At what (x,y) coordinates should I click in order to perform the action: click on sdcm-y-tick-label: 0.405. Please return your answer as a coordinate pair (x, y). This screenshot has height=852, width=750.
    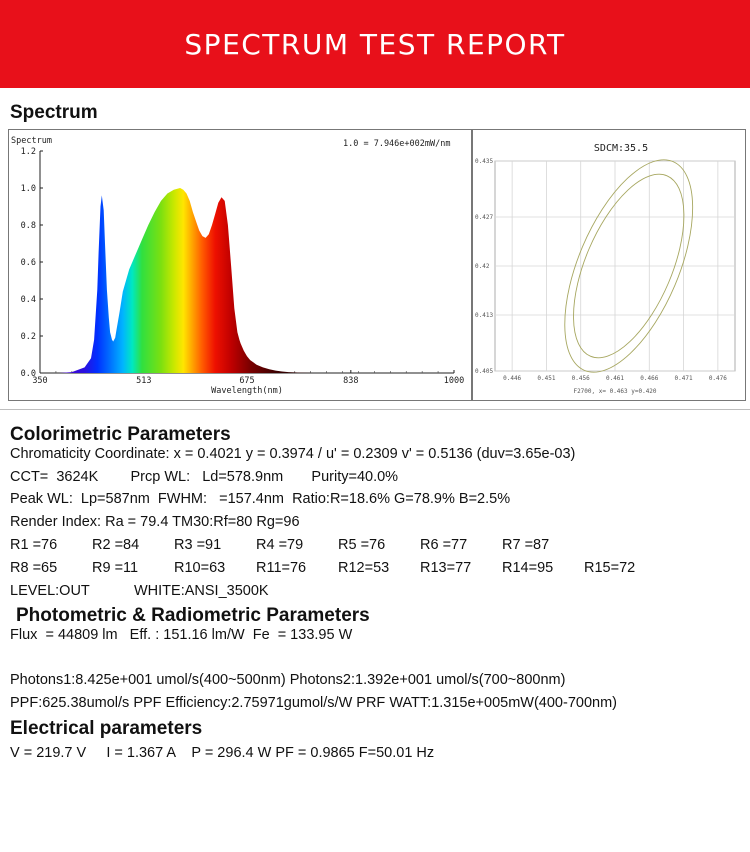
    Looking at the image, I should click on (484, 371).